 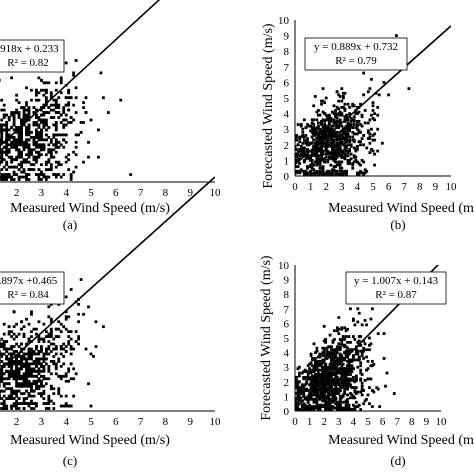 What do you see at coordinates (354, 422) in the screenshot?
I see `x-tick-label: 4` at bounding box center [354, 422].